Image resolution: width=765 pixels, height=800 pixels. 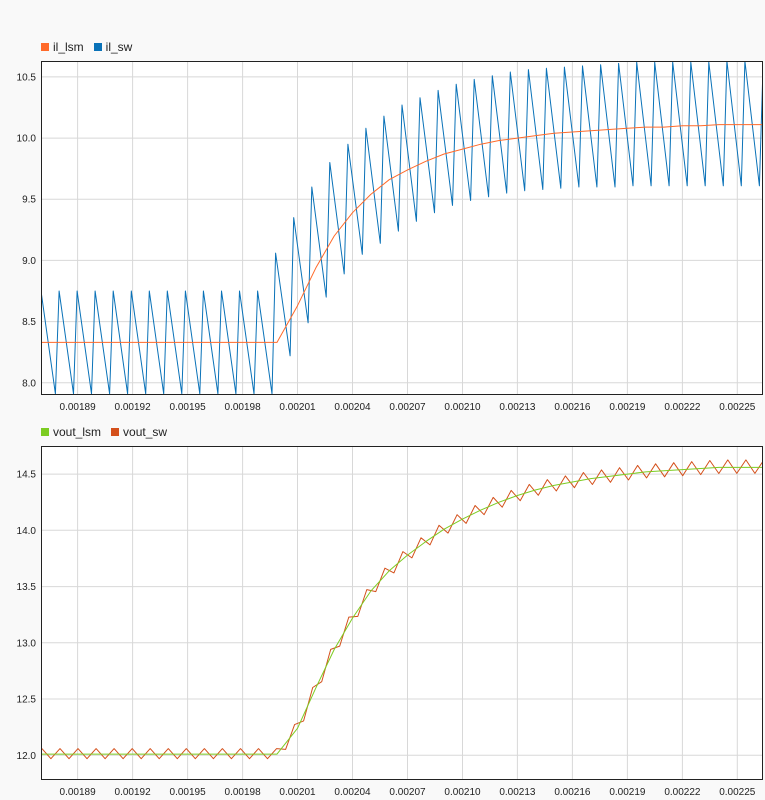 What do you see at coordinates (27, 587) in the screenshot?
I see `y-tick-label: 13.5` at bounding box center [27, 587].